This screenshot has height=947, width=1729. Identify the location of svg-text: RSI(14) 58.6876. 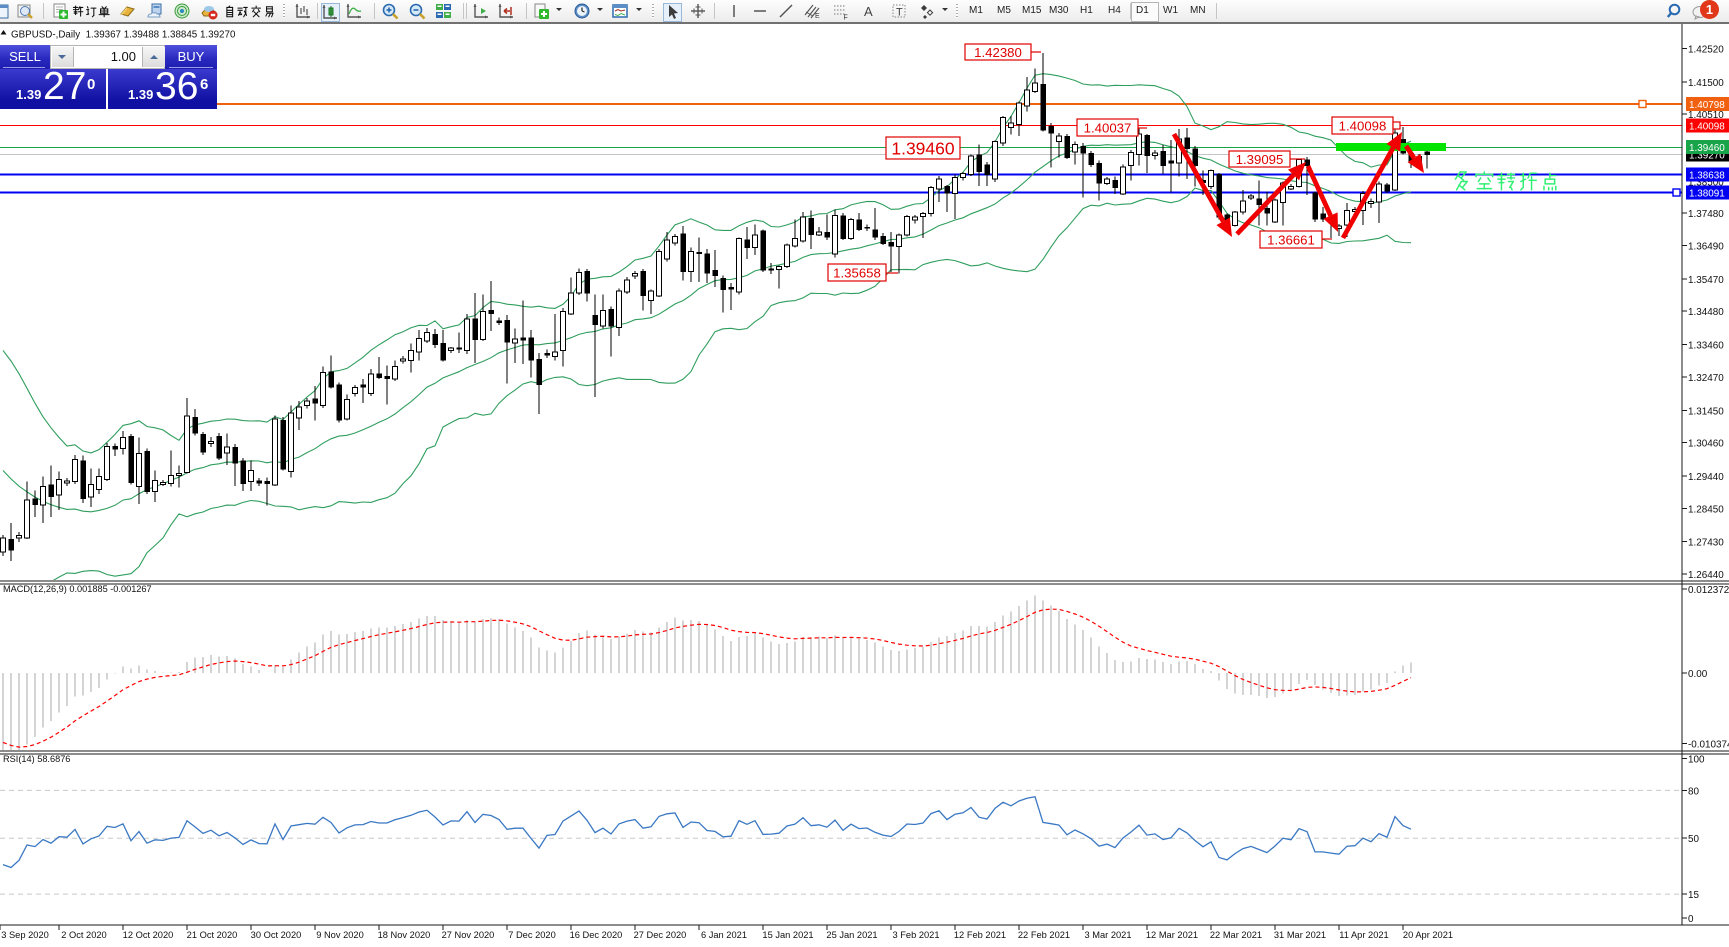
(36, 759).